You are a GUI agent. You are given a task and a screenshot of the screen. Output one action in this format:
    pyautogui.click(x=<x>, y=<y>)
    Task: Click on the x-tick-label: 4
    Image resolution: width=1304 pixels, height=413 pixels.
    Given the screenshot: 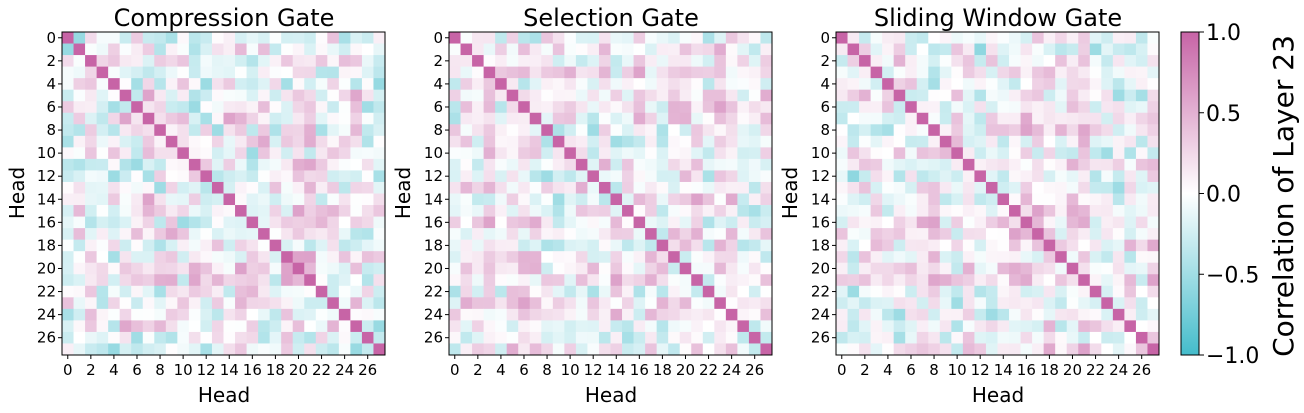 What is the action you would take?
    pyautogui.click(x=888, y=370)
    